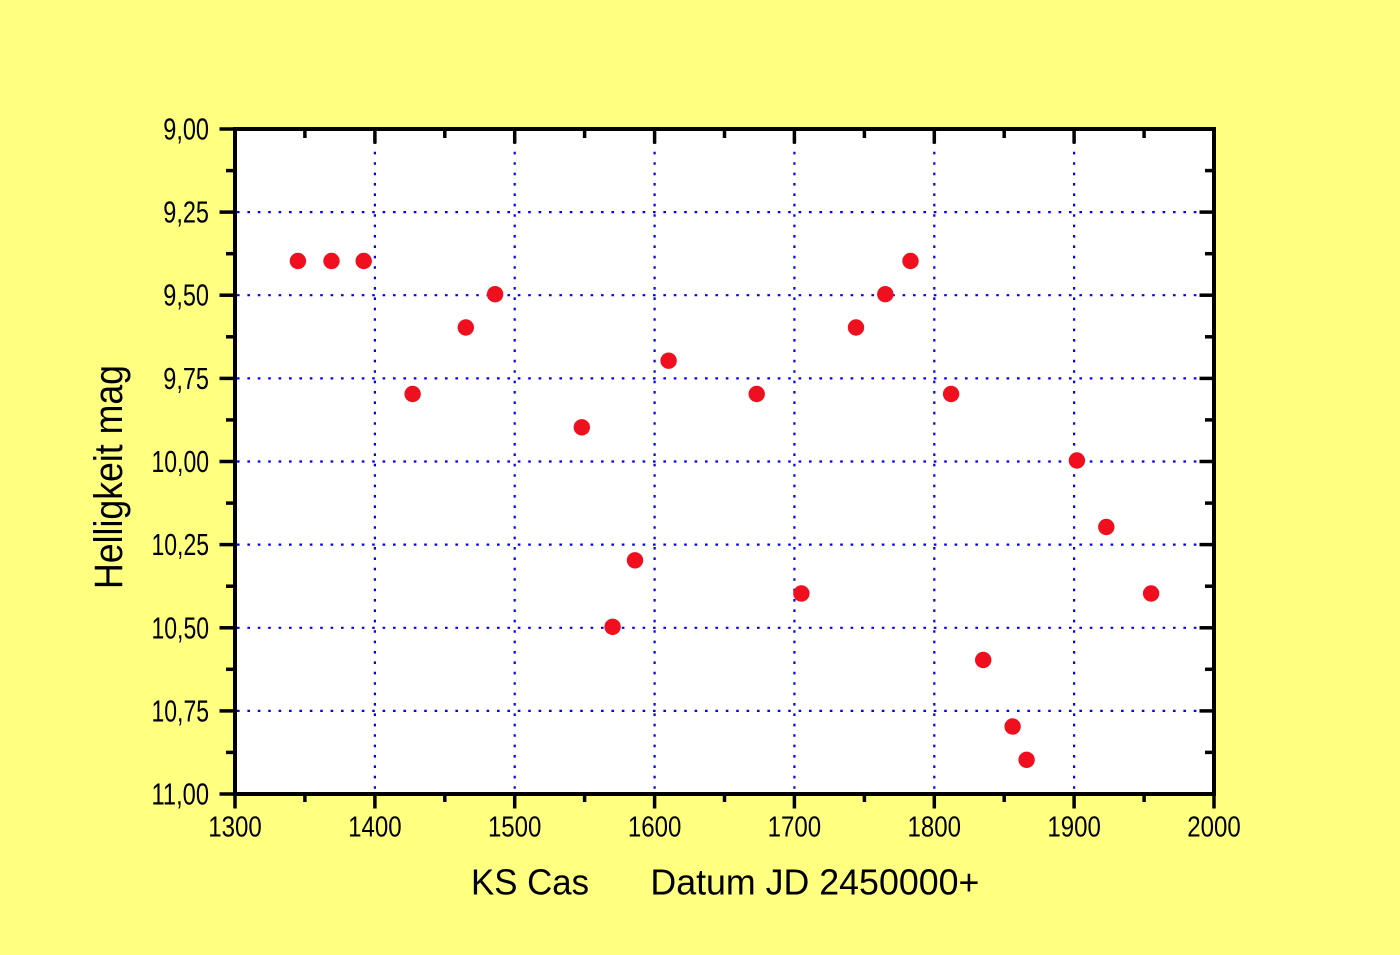  I want to click on svg-text: Datum JD 2450000+, so click(814, 882).